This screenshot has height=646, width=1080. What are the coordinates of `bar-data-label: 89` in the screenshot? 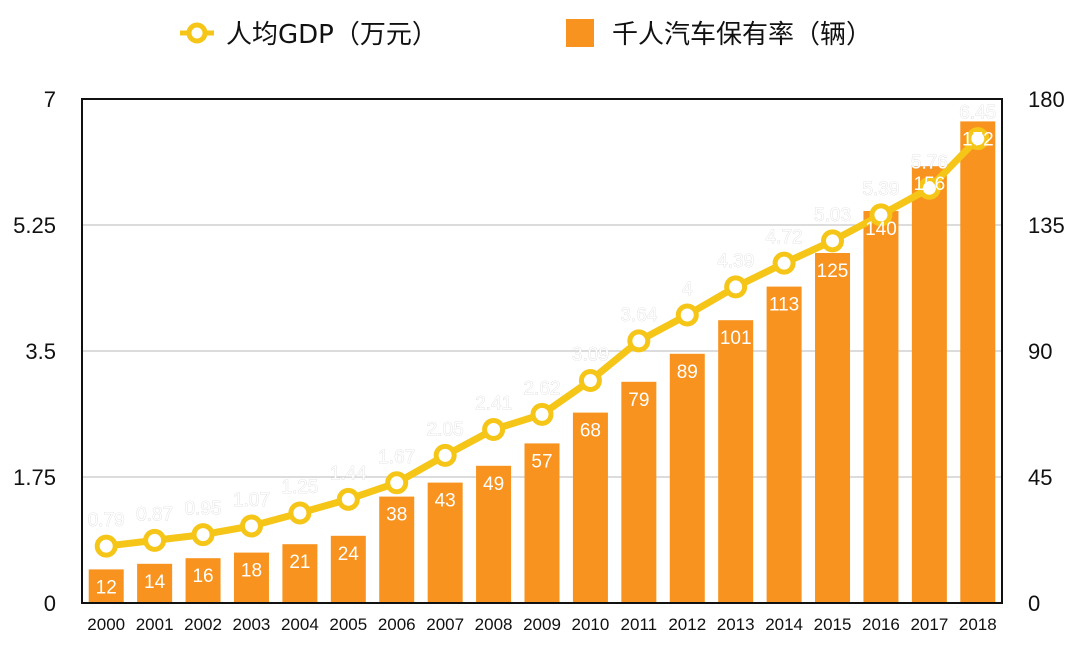 It's located at (687, 372).